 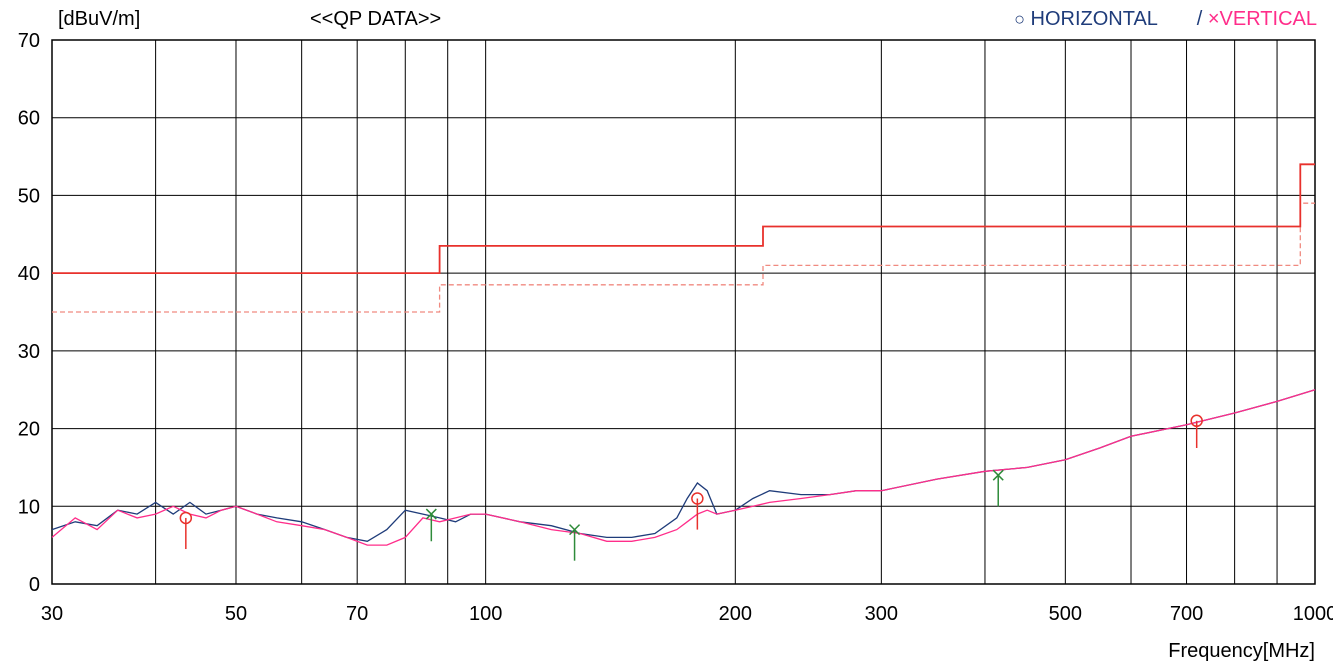 What do you see at coordinates (1213, 19) in the screenshot?
I see `vertical-legend-symbol: ×` at bounding box center [1213, 19].